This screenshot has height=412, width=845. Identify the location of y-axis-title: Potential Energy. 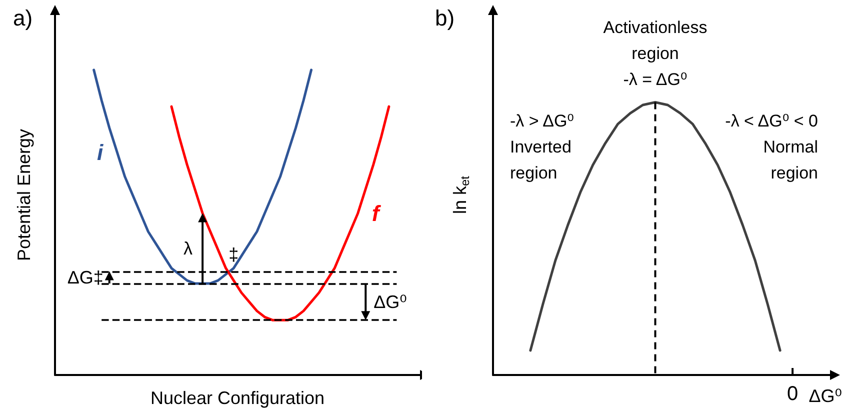
(24, 195).